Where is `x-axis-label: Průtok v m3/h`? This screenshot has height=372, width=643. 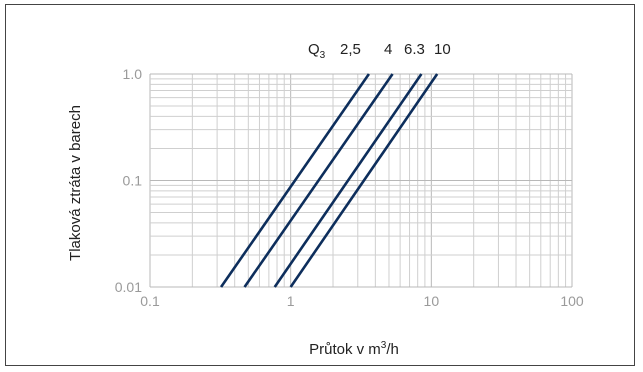 x-axis-label: Průtok v m3/h is located at coordinates (354, 349).